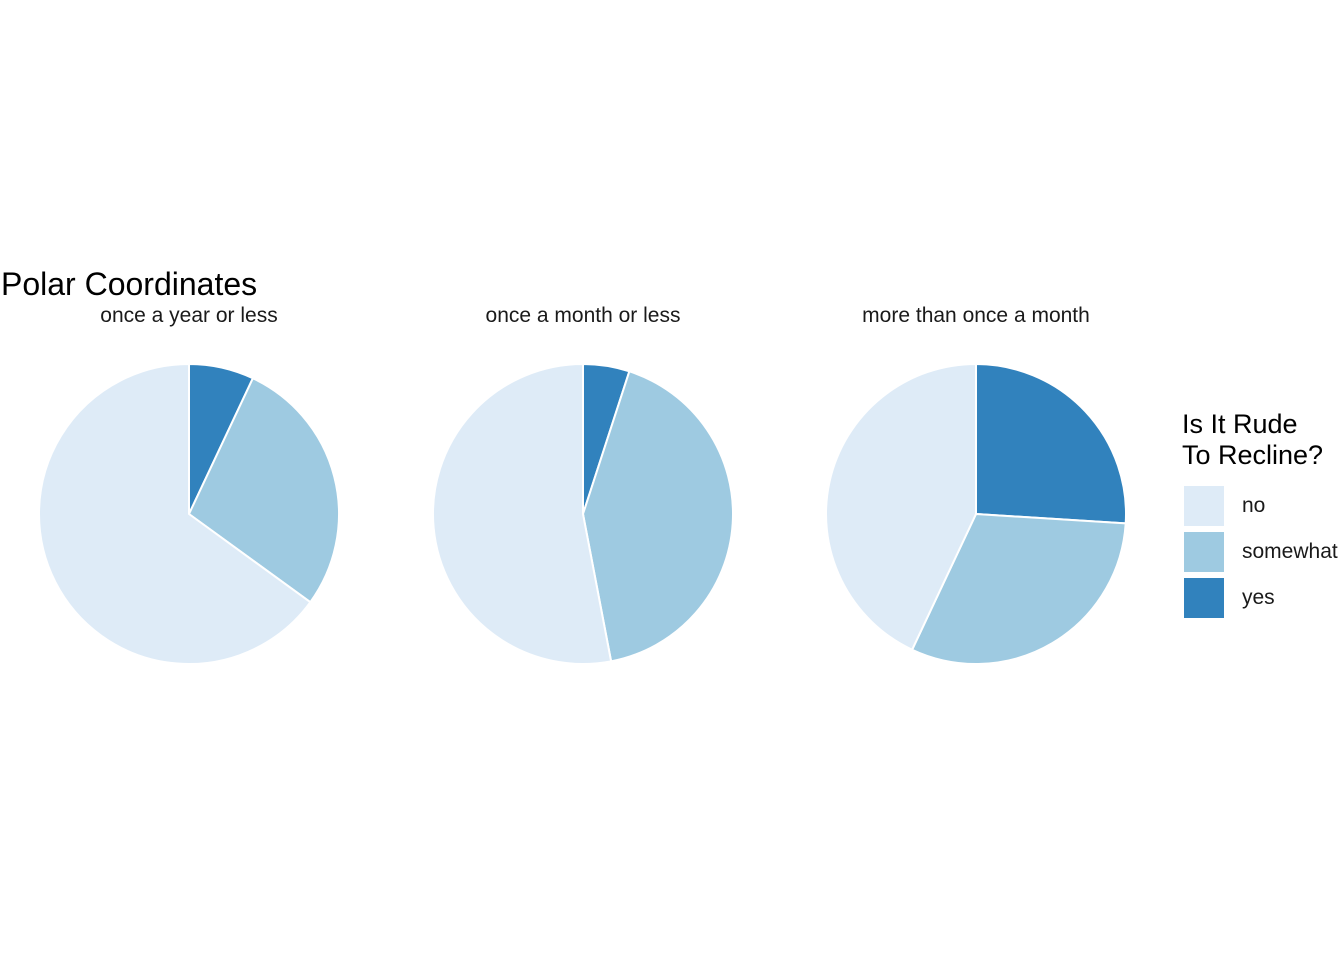 Image resolution: width=1344 pixels, height=960 pixels. I want to click on facet-label-2: once a month or less, so click(583, 315).